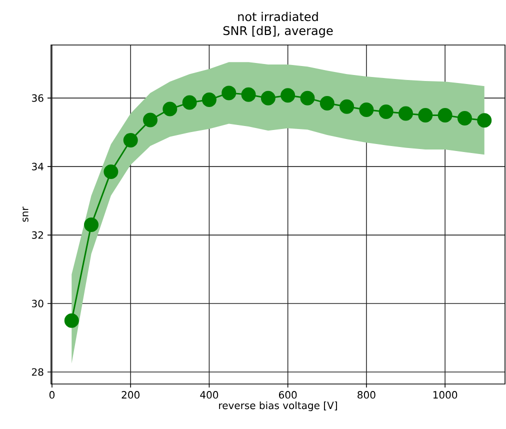  Describe the element at coordinates (38, 372) in the screenshot. I see `y-tick-label: 28` at that location.